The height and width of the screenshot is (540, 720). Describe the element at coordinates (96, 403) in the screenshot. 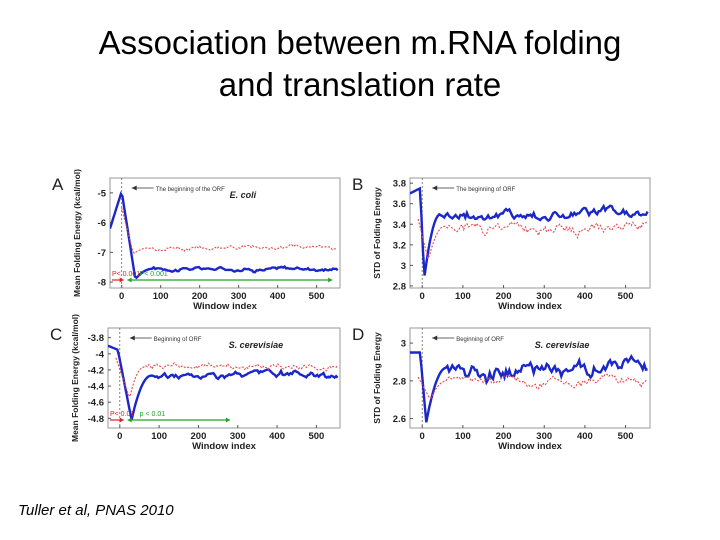

I see `y-tick-label: -4.6` at that location.